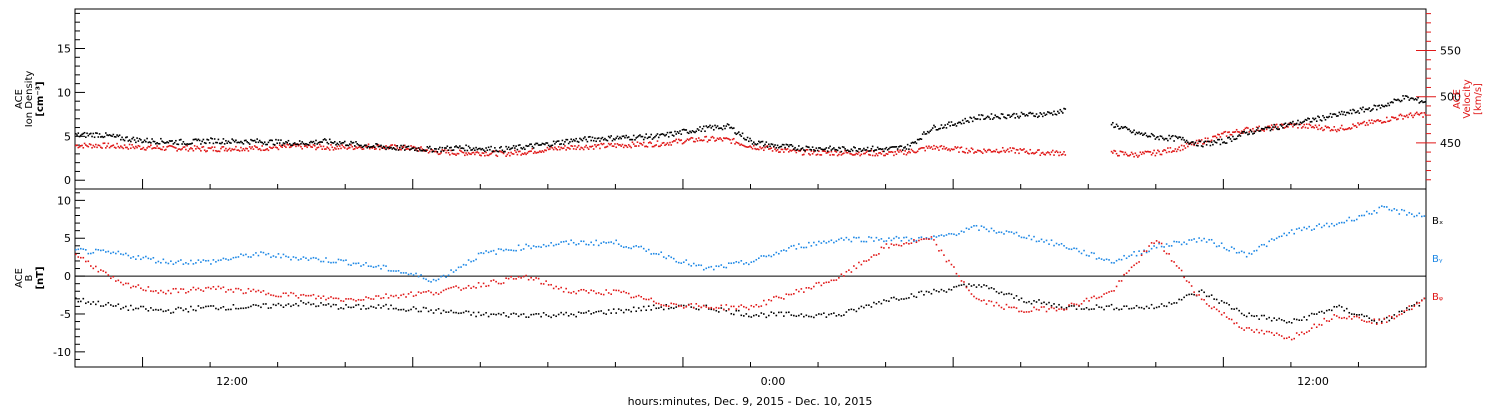  What do you see at coordinates (1450, 51) in the screenshot?
I see `velocity-tick-label: 550` at bounding box center [1450, 51].